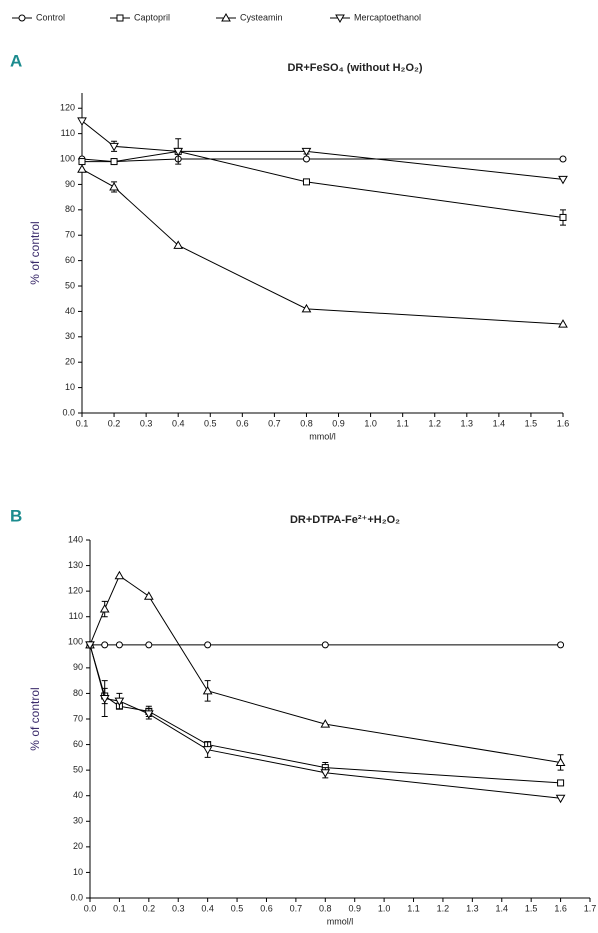  What do you see at coordinates (50, 17) in the screenshot?
I see `legend-label: Control` at bounding box center [50, 17].